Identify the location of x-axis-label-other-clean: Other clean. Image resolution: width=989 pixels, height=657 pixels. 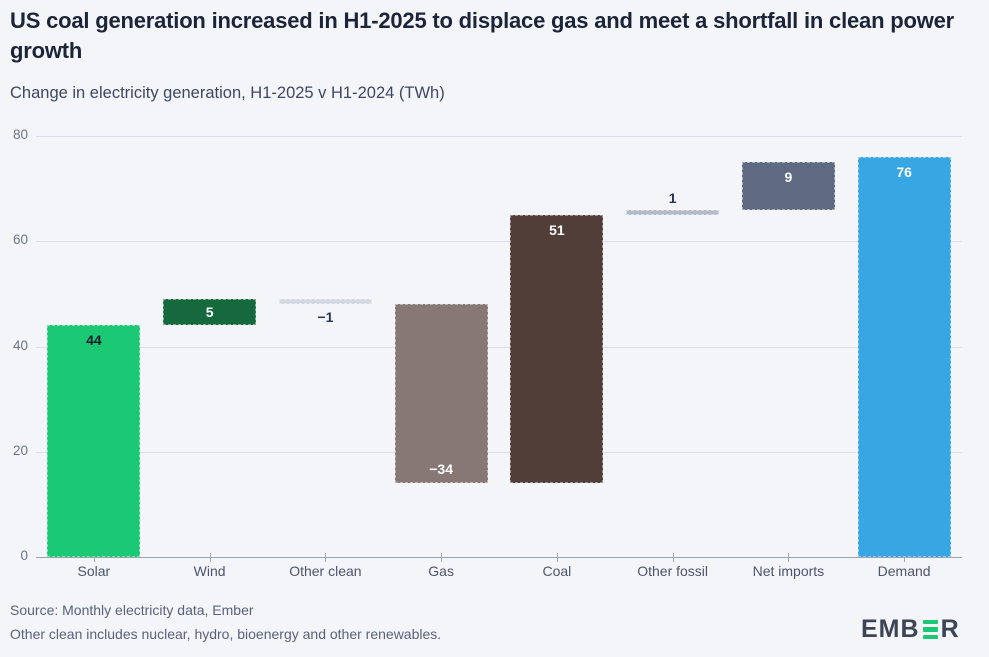
(325, 571).